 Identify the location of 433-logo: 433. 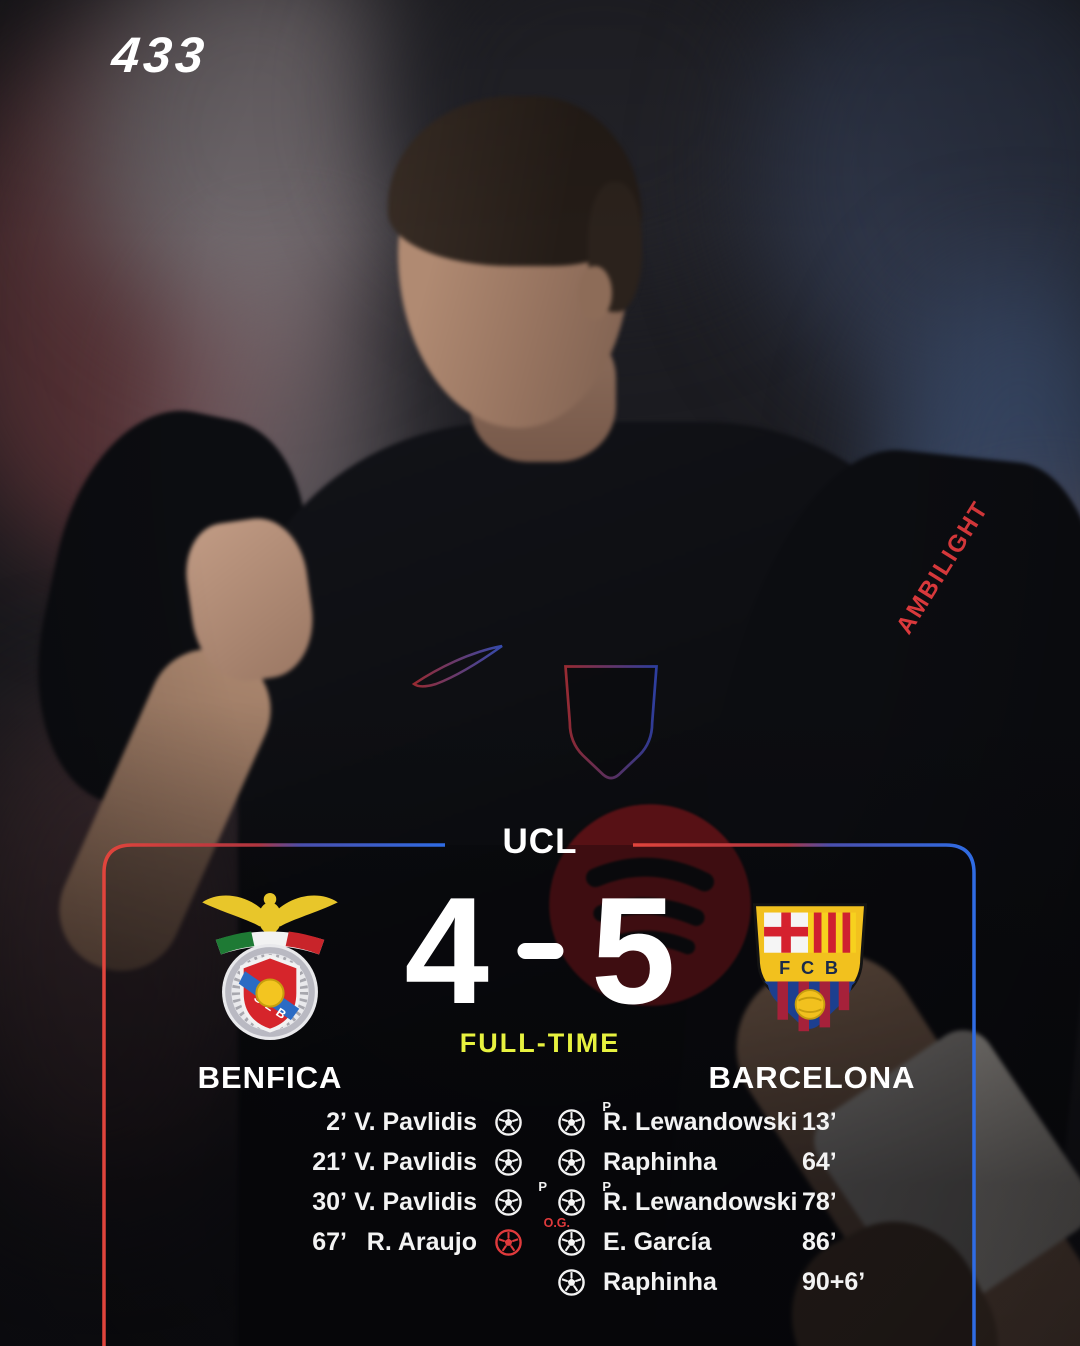
(160, 55).